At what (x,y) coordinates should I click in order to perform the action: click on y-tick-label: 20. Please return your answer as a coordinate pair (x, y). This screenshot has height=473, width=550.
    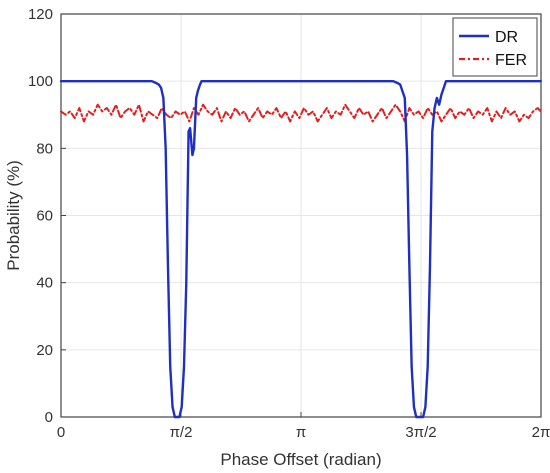
    Looking at the image, I should click on (44, 350).